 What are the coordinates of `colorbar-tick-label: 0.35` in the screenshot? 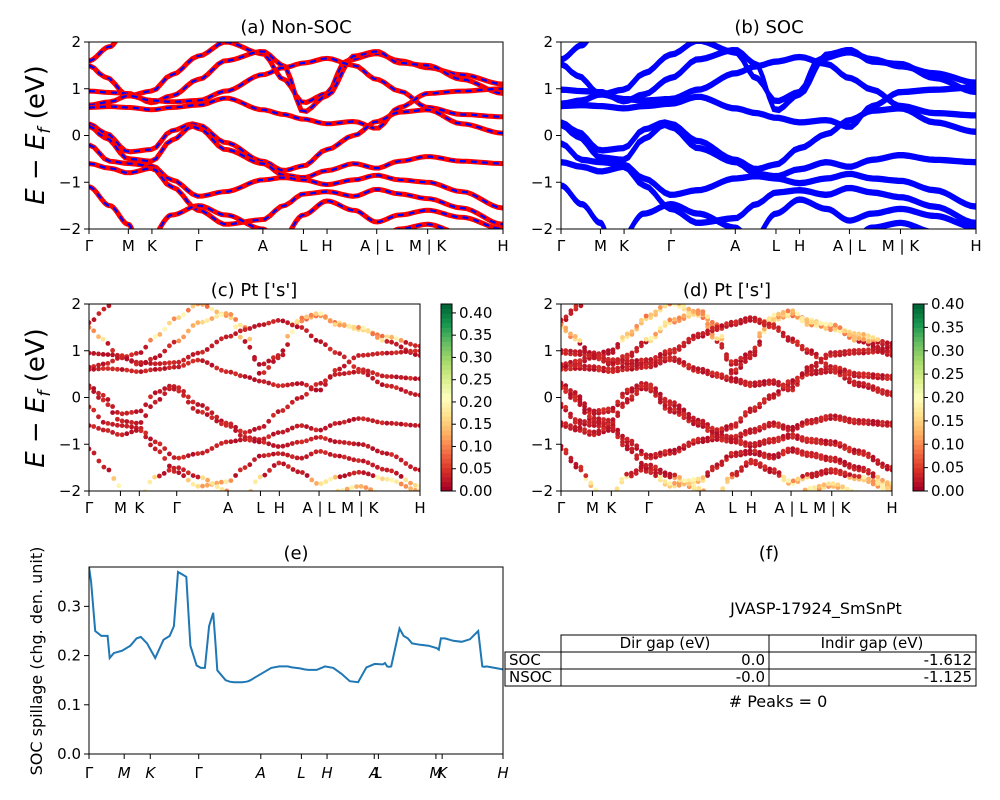 It's located at (947, 327).